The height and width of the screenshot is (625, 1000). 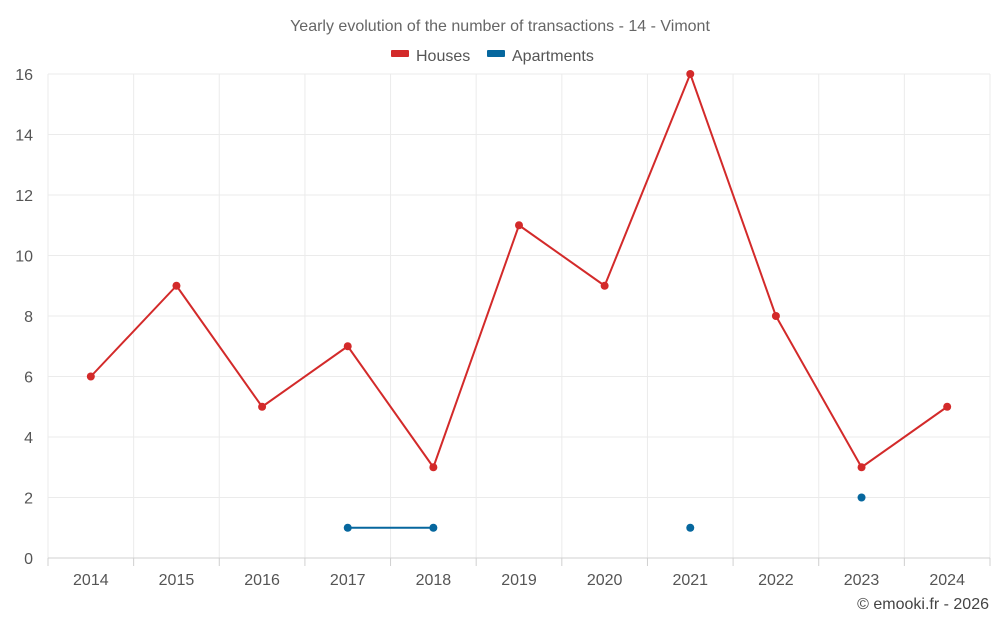 What do you see at coordinates (553, 56) in the screenshot?
I see `legend-label-apartments: Apartments` at bounding box center [553, 56].